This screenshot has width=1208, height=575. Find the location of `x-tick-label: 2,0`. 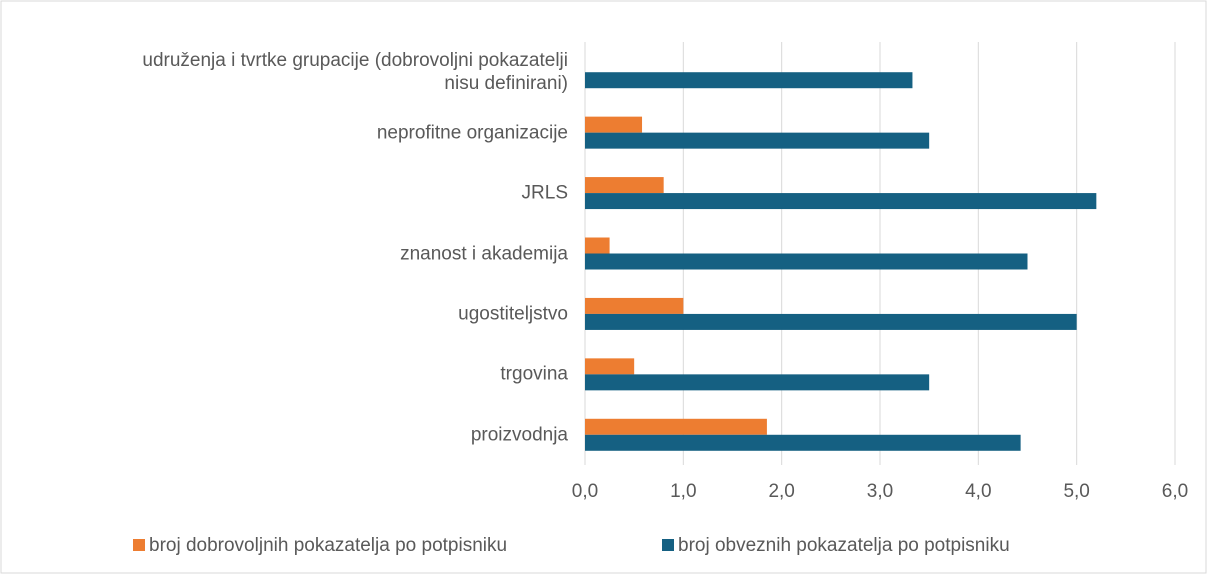

x-tick-label: 2,0 is located at coordinates (781, 491).